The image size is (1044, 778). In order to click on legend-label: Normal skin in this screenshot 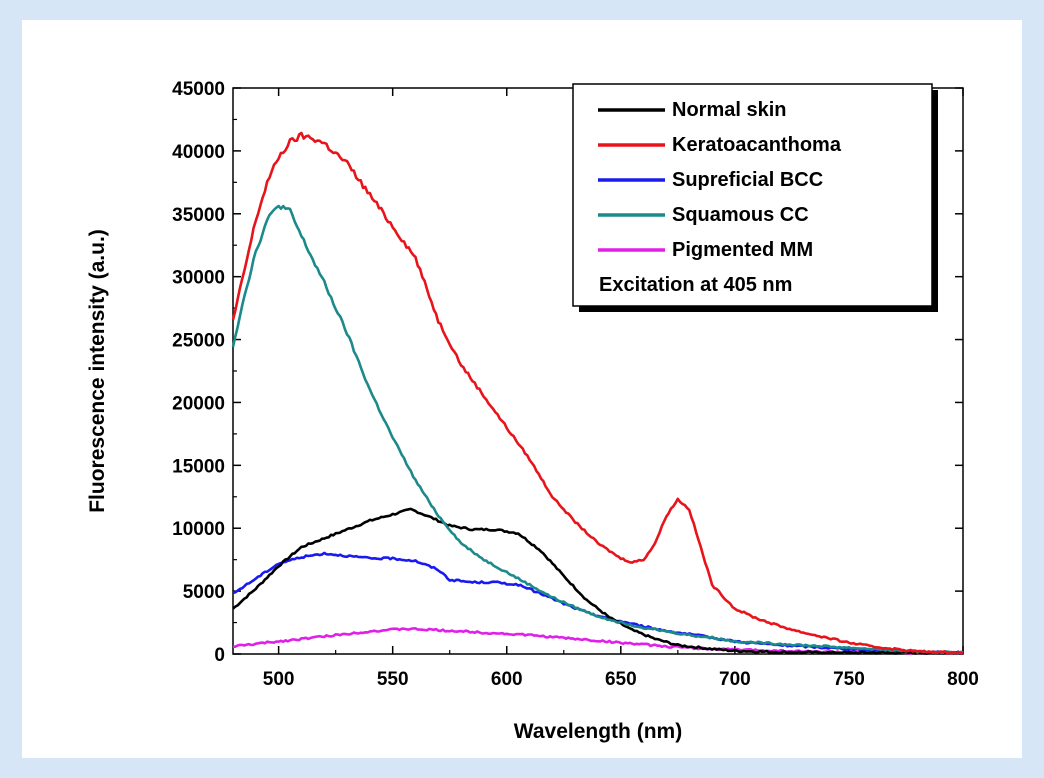, I will do `click(729, 110)`.